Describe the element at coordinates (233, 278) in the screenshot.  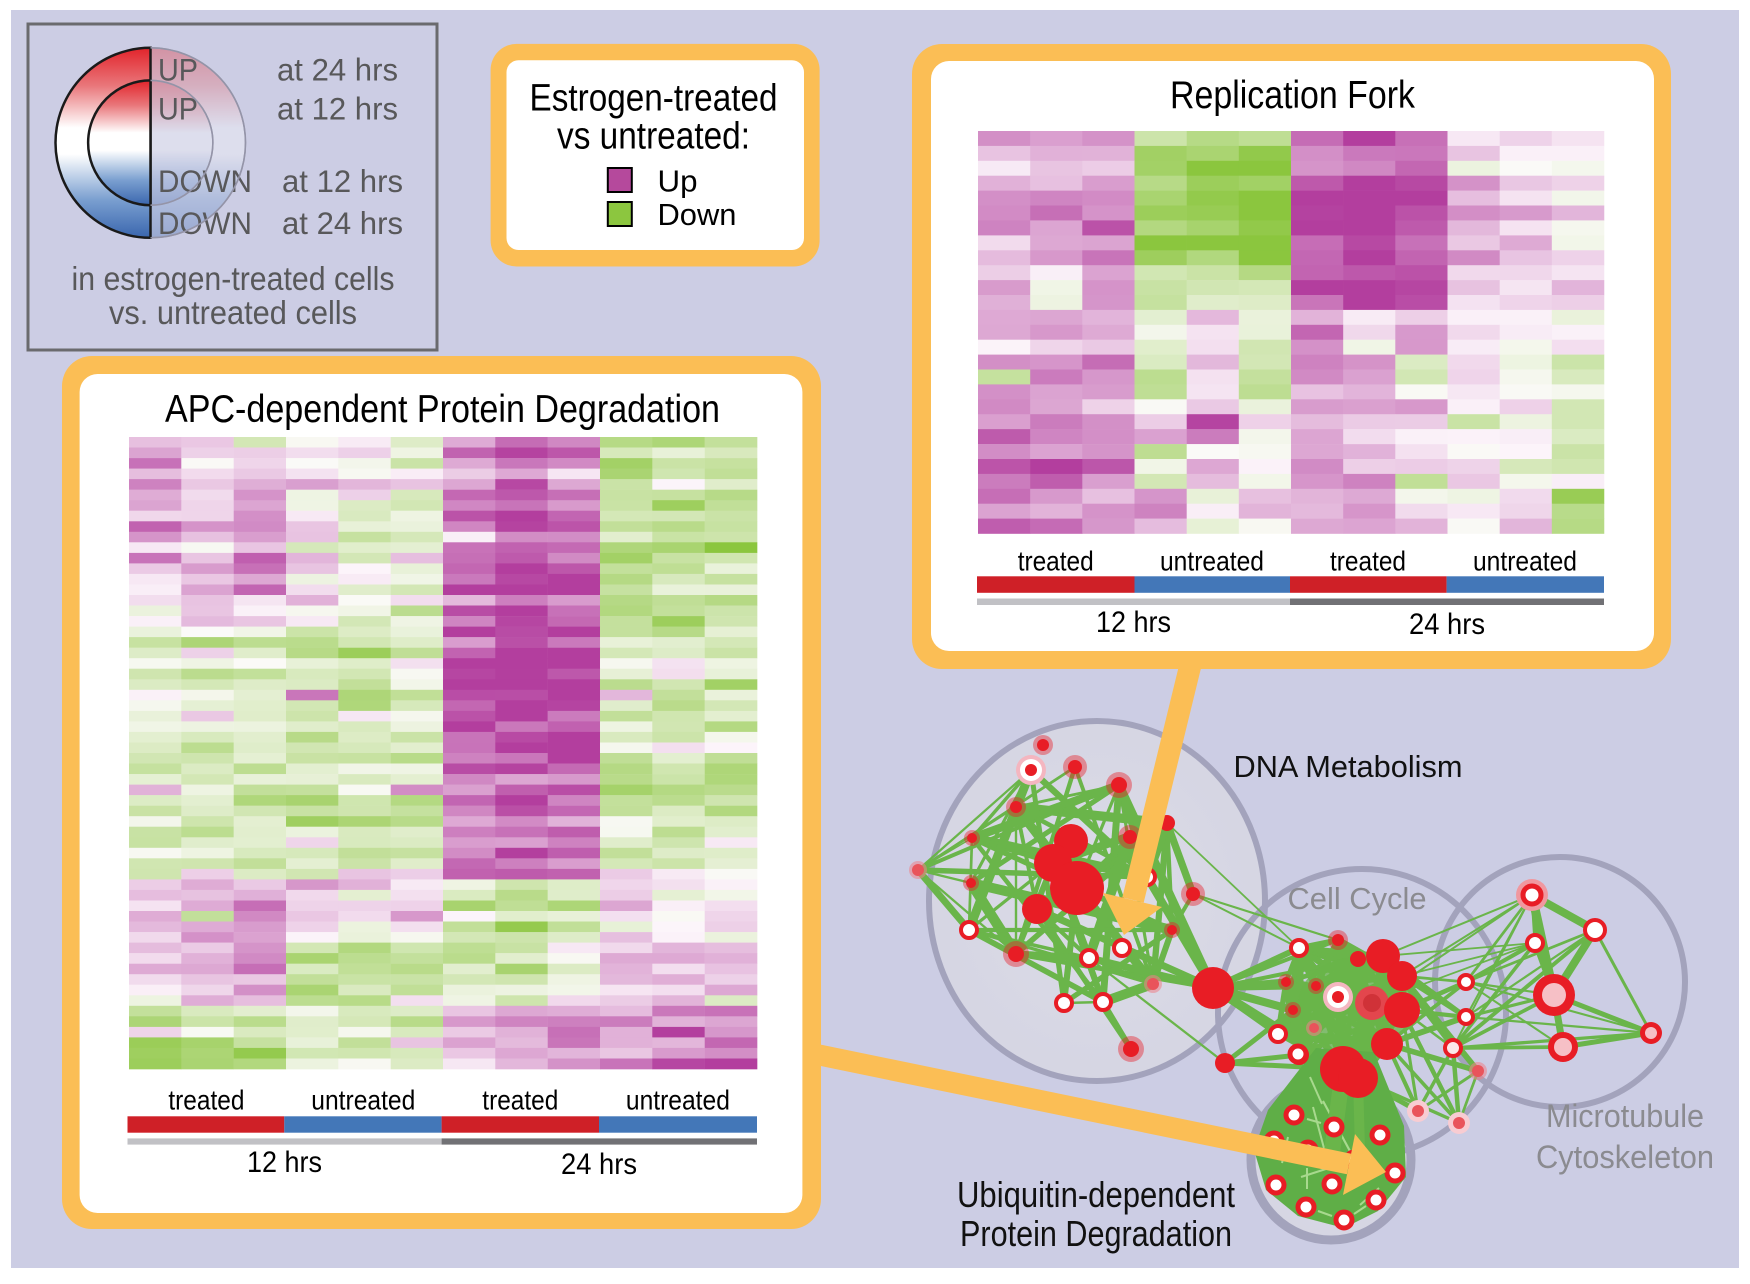
I see `svg-text: in estrogen-treated cells` at that location.